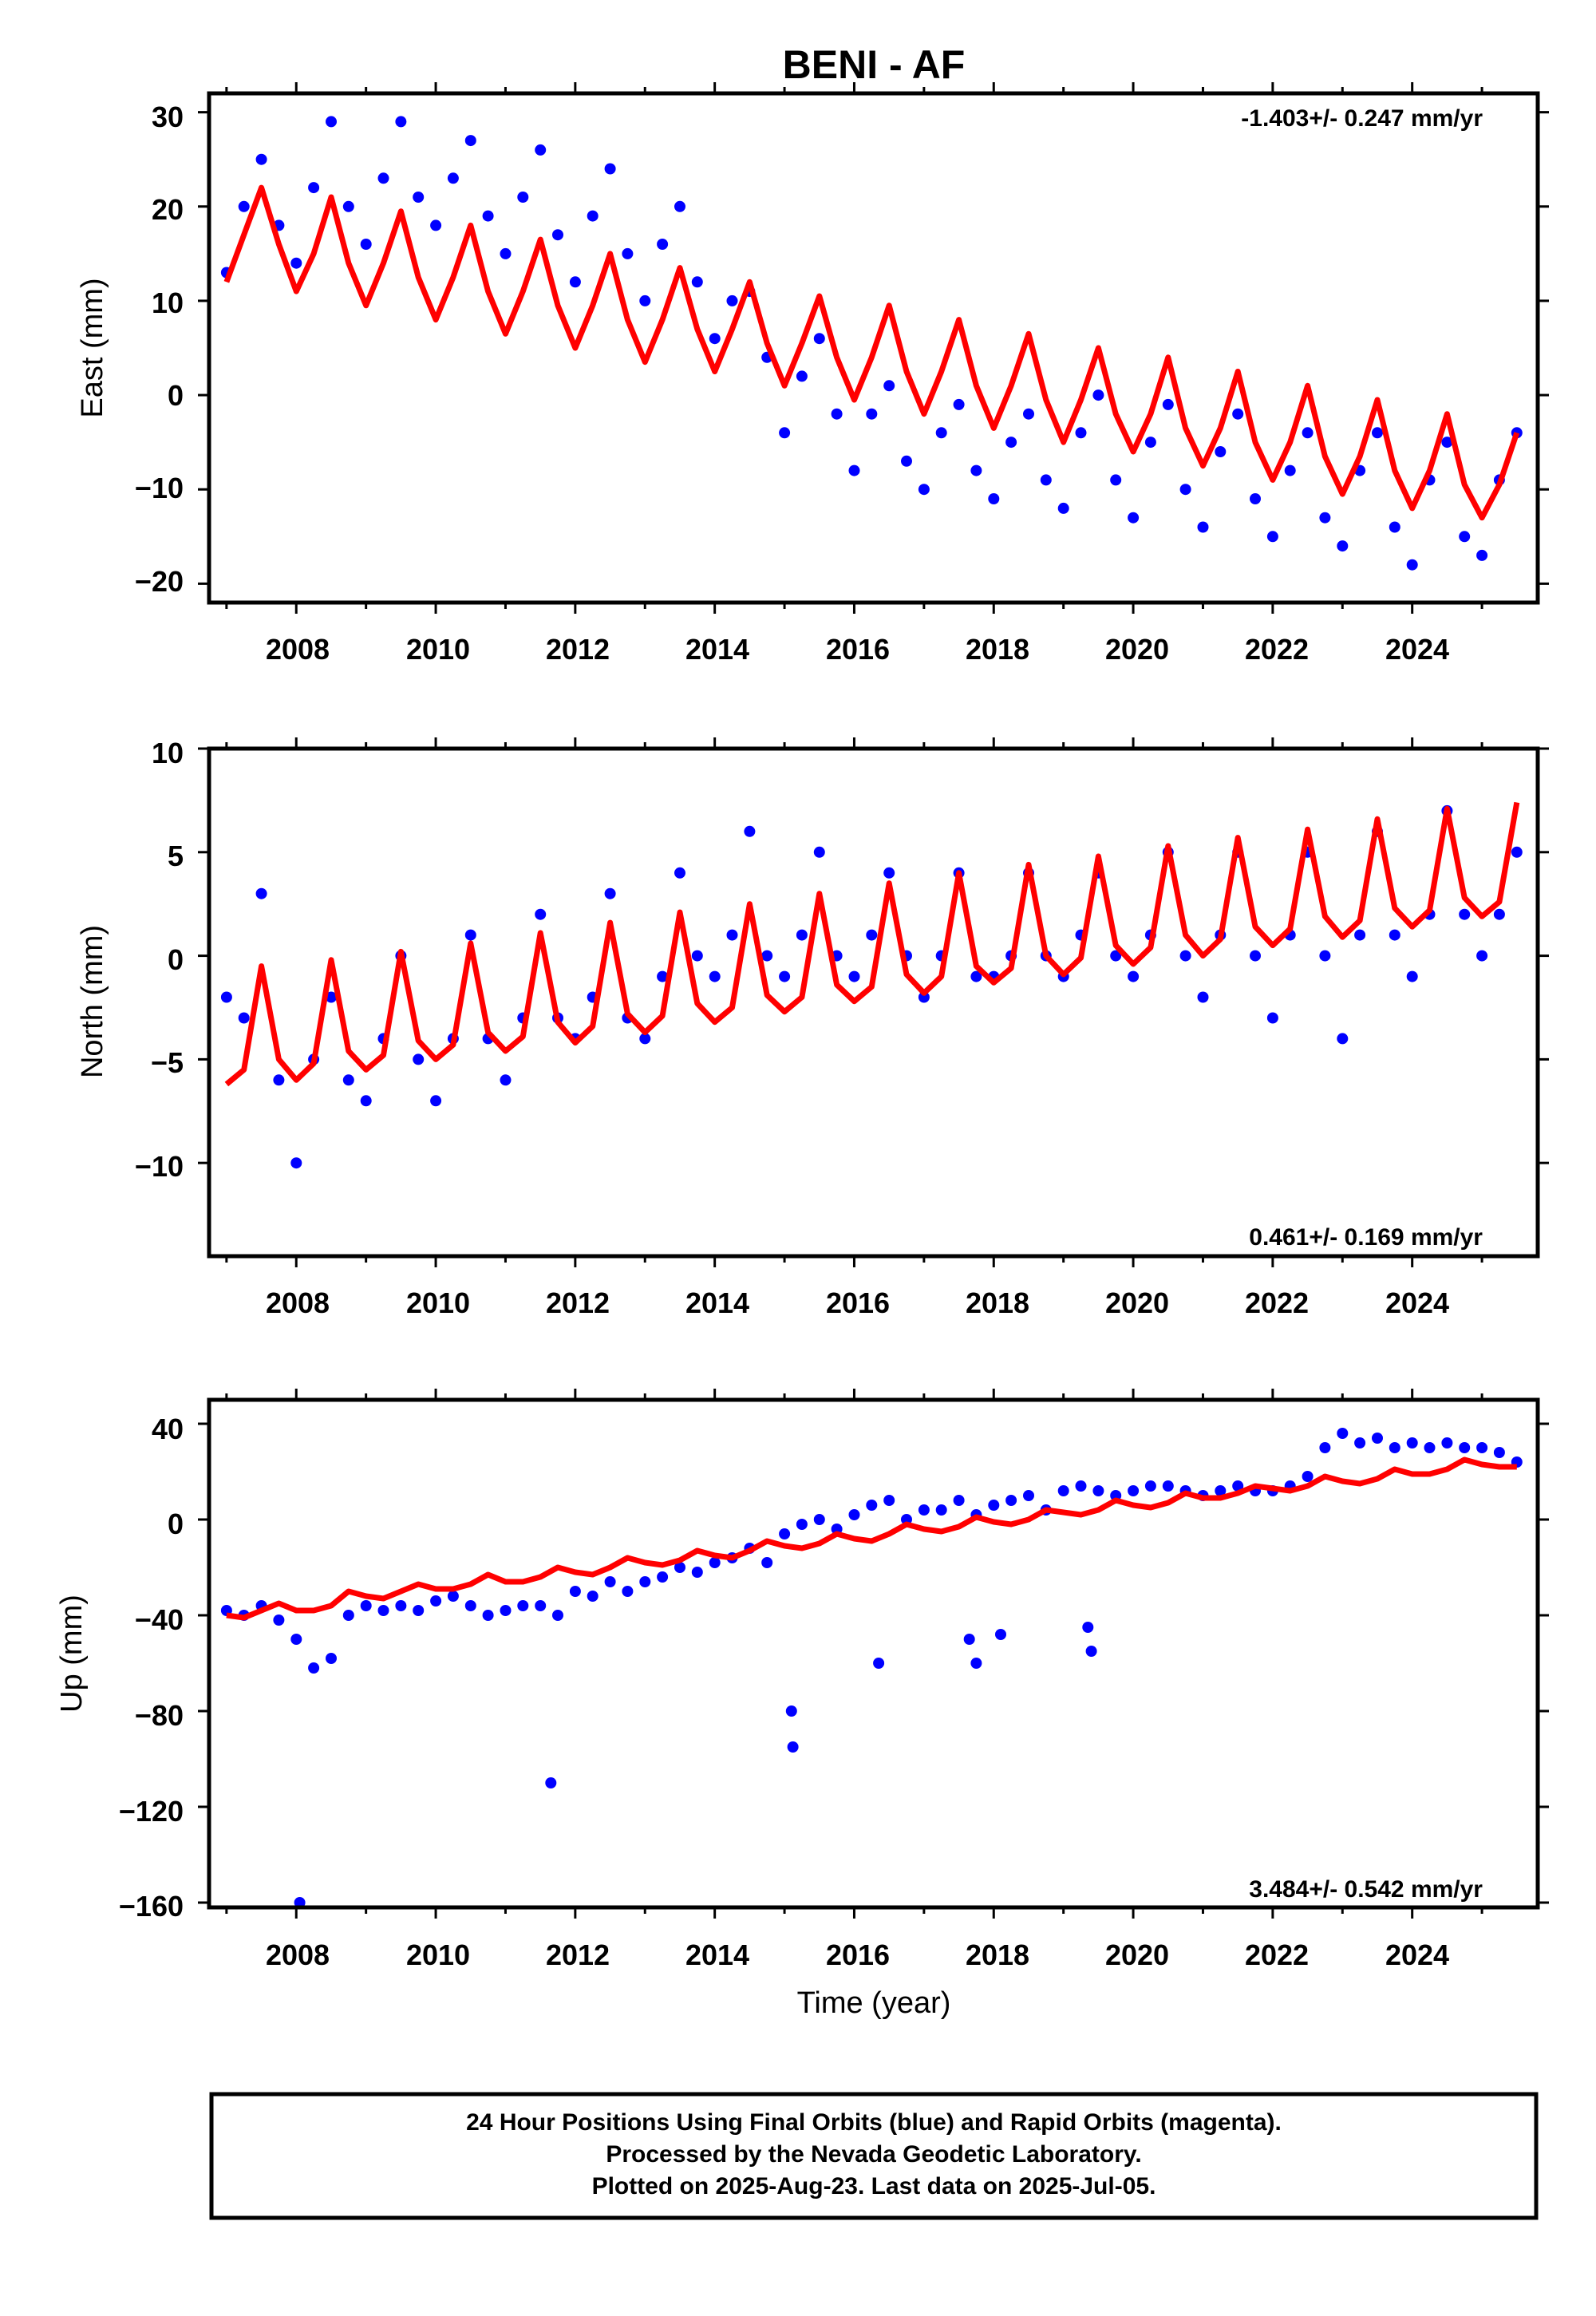 This screenshot has width=1596, height=2316. What do you see at coordinates (438, 649) in the screenshot?
I see `east-xtick-2010: 2010` at bounding box center [438, 649].